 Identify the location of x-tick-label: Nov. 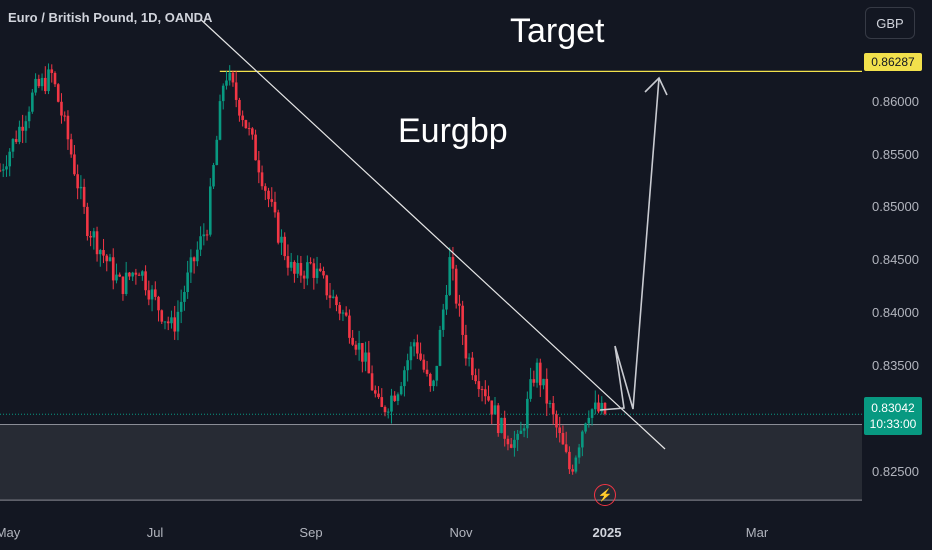
(461, 532).